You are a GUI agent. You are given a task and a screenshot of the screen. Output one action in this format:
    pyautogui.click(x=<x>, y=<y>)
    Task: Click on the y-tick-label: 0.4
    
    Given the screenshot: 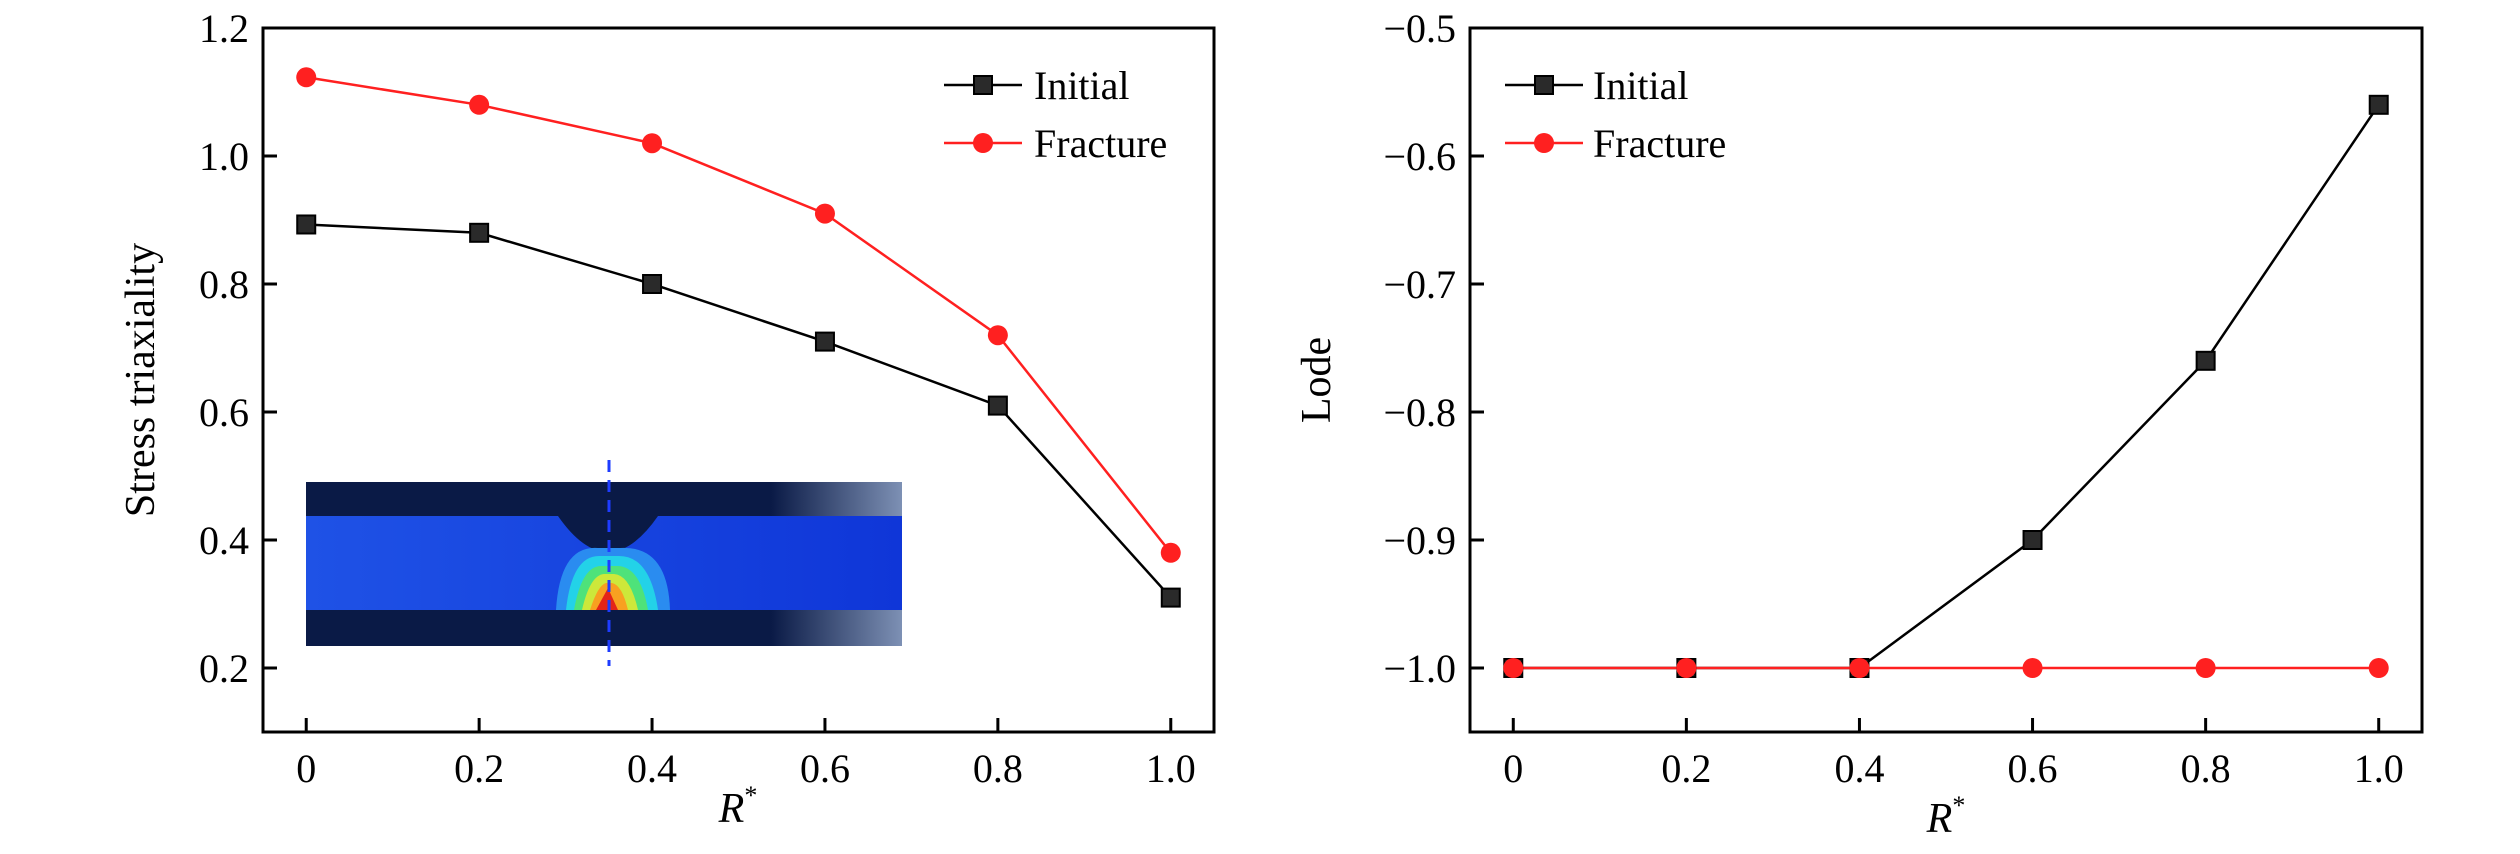 What is the action you would take?
    pyautogui.click(x=224, y=540)
    